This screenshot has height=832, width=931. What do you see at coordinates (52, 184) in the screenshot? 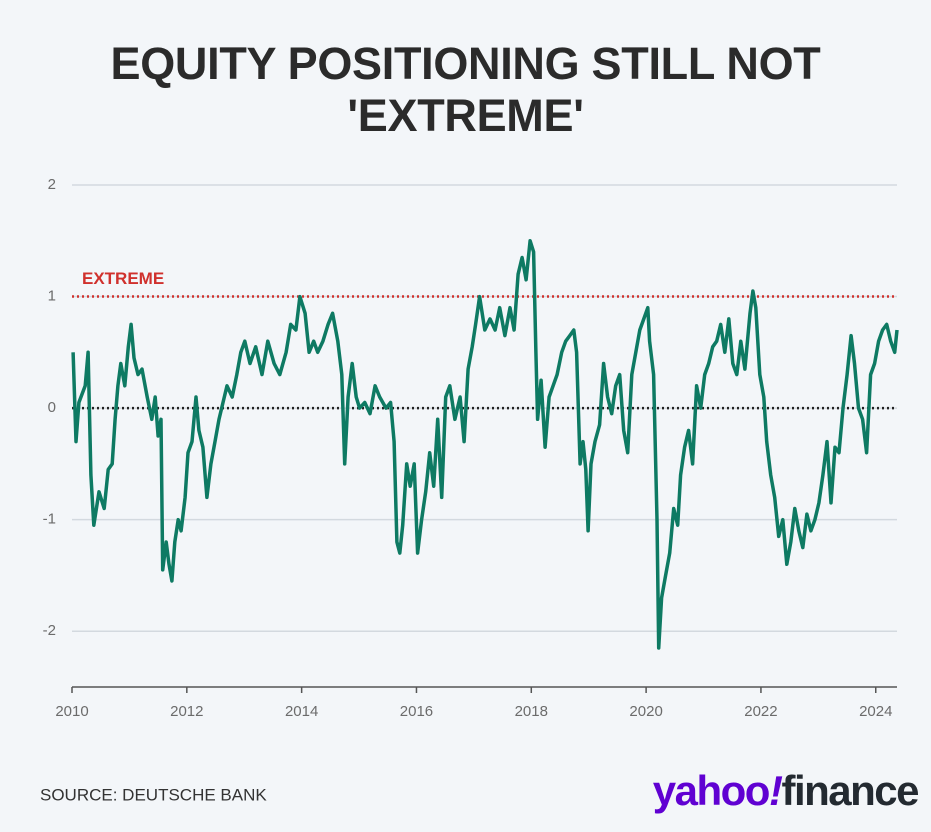
I see `y-tick-label: 2` at bounding box center [52, 184].